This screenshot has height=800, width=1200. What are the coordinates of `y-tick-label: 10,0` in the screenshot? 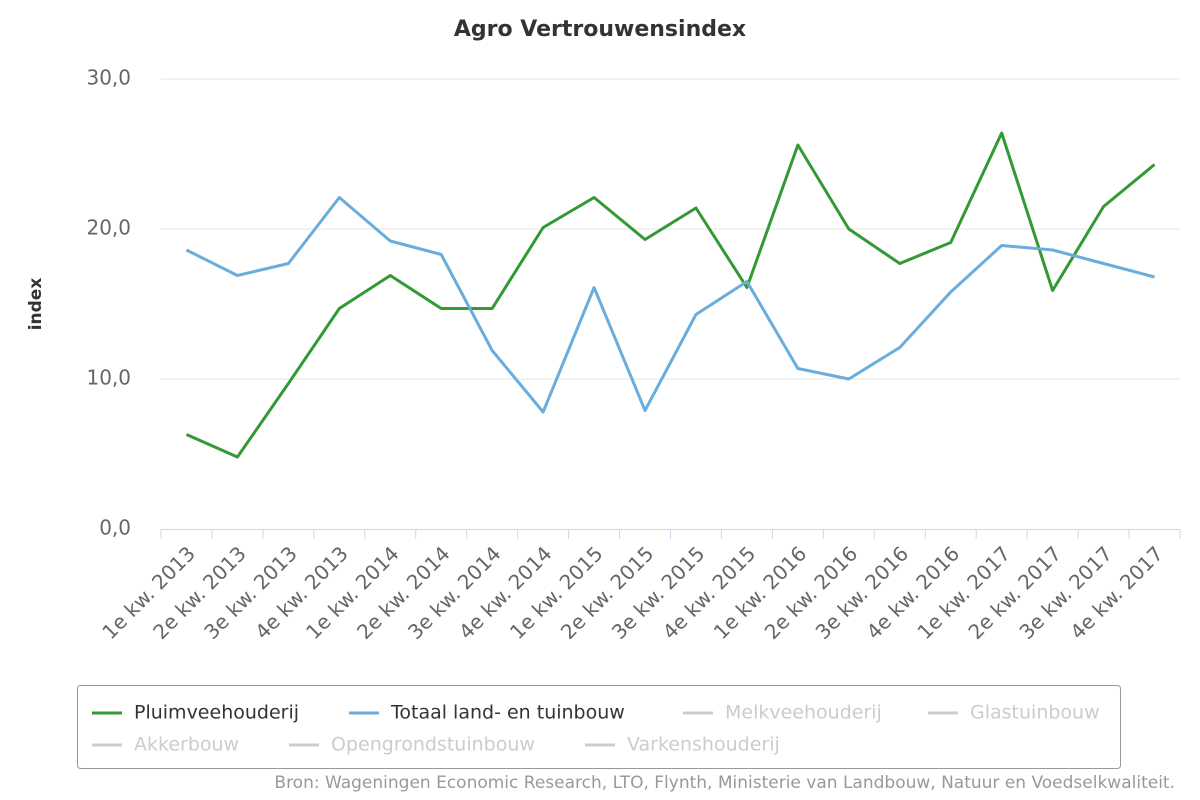 It's located at (108, 378).